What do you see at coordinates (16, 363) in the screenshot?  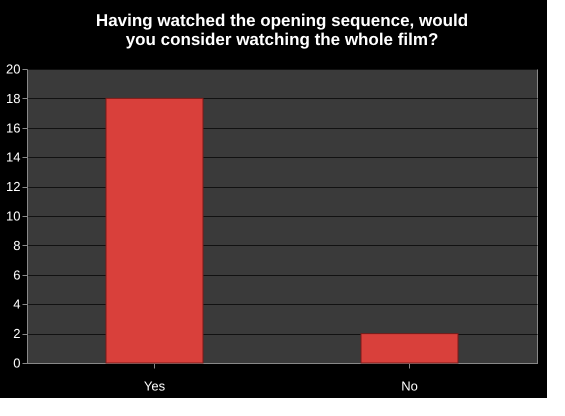 I see `y-tick-label: 0` at bounding box center [16, 363].